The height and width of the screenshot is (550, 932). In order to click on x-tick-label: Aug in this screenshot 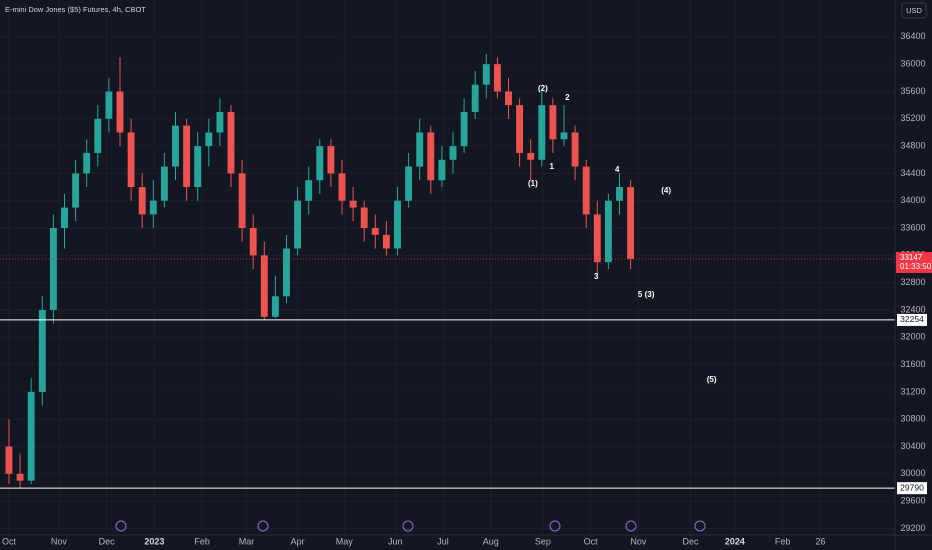, I will do `click(491, 541)`.